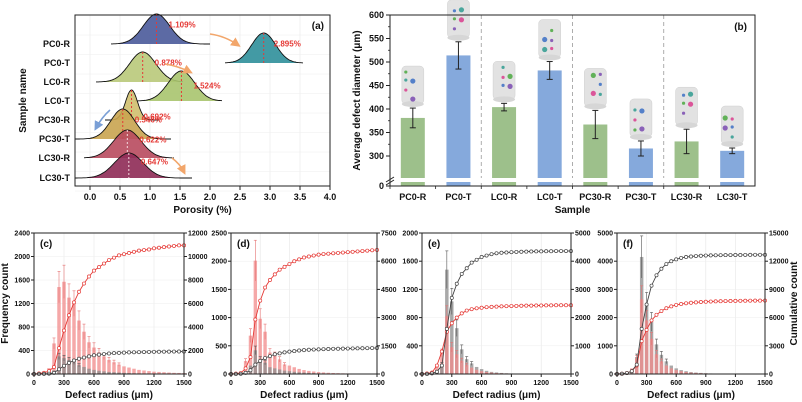 This screenshot has height=402, width=802. What do you see at coordinates (376, 109) in the screenshot?
I see `y-tick-label: 400` at bounding box center [376, 109].